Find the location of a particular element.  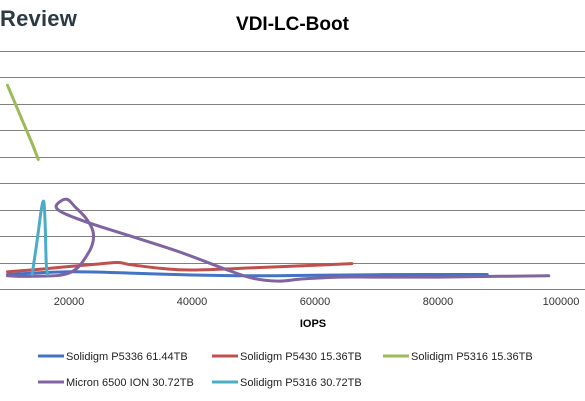

chart-title: VDI-LC-Boot is located at coordinates (292, 24).